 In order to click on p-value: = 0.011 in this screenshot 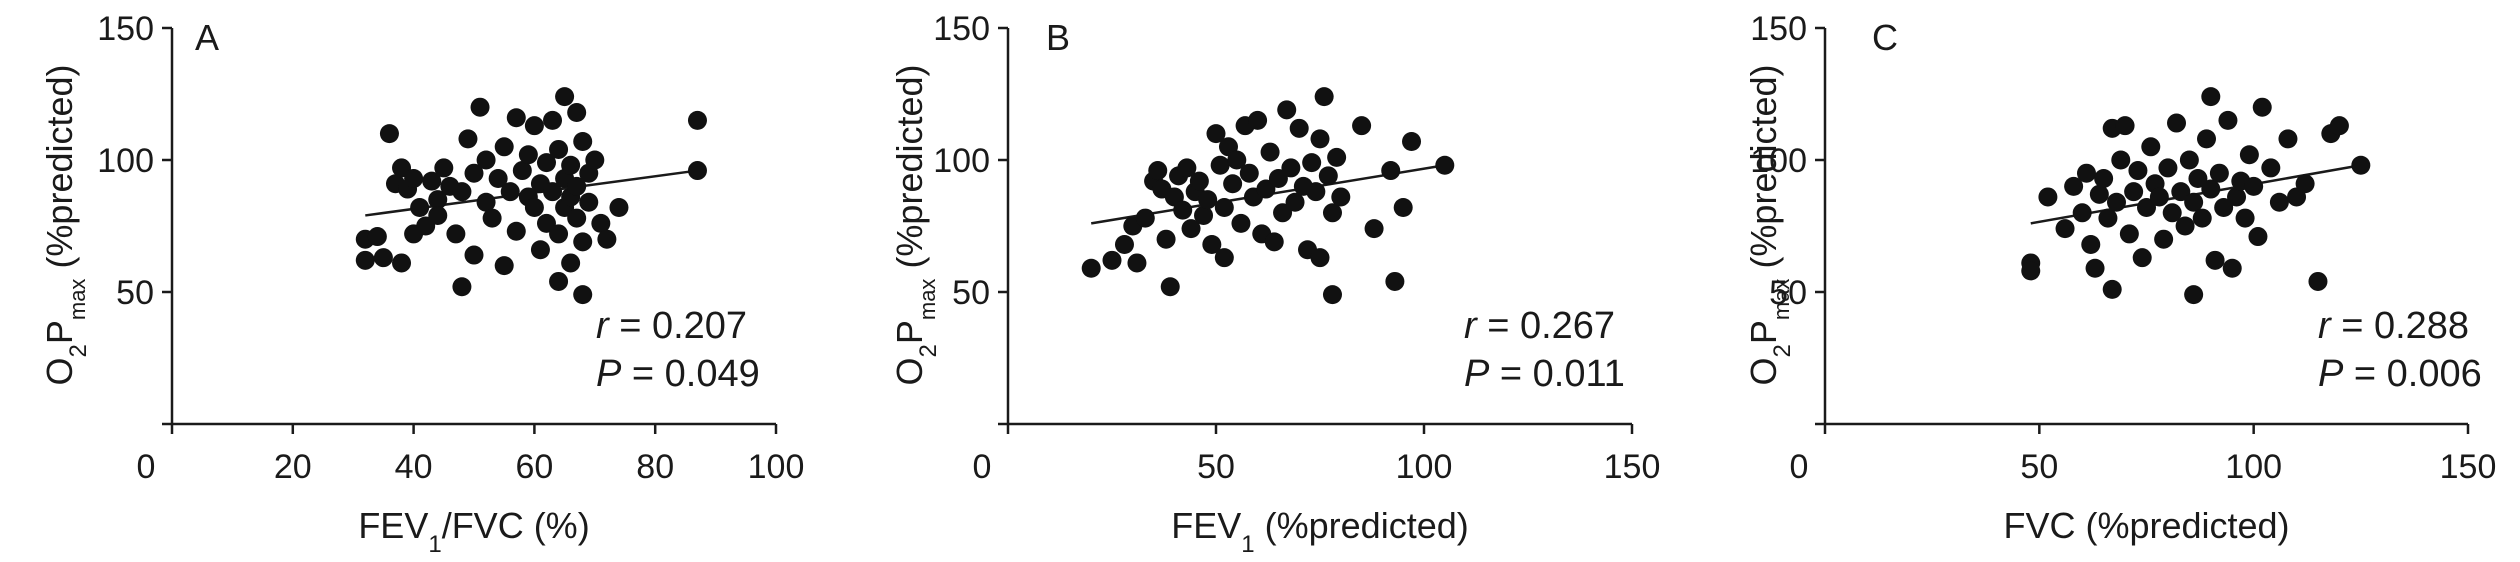, I will do `click(1557, 374)`.